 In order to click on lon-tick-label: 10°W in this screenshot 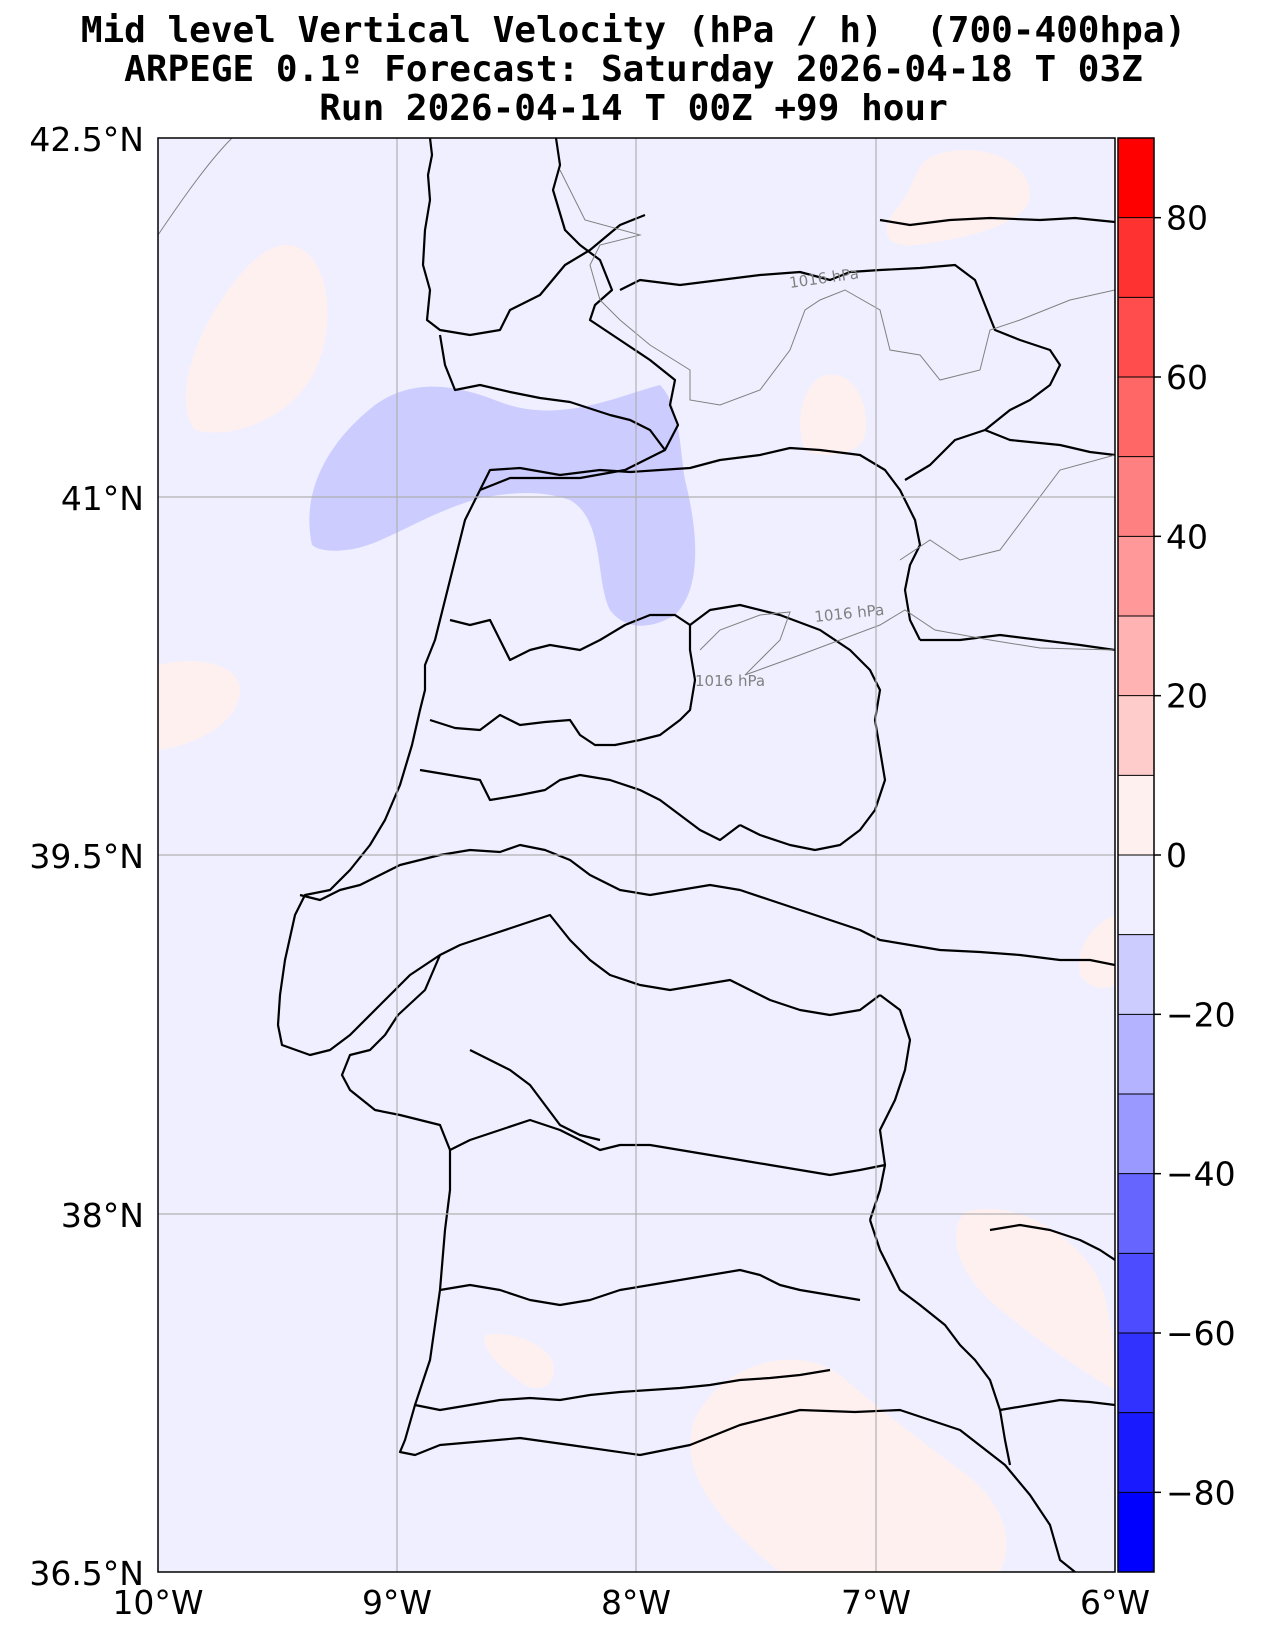, I will do `click(157, 1602)`.